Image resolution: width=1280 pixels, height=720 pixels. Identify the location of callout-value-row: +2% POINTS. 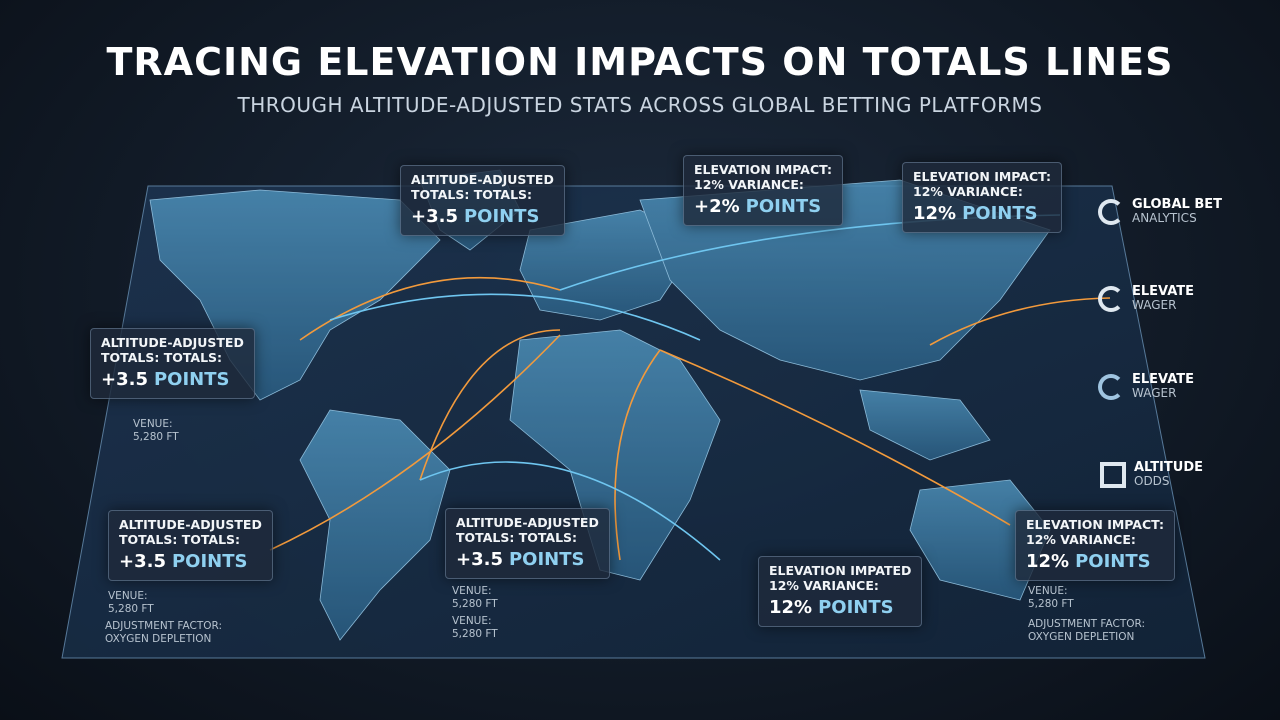
(763, 206).